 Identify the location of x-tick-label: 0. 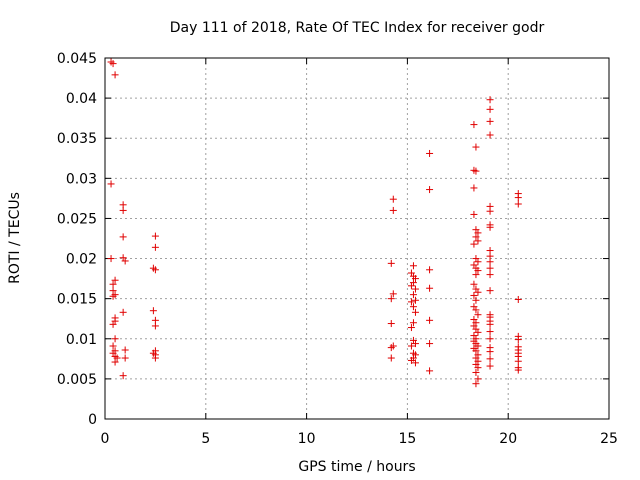
(105, 439).